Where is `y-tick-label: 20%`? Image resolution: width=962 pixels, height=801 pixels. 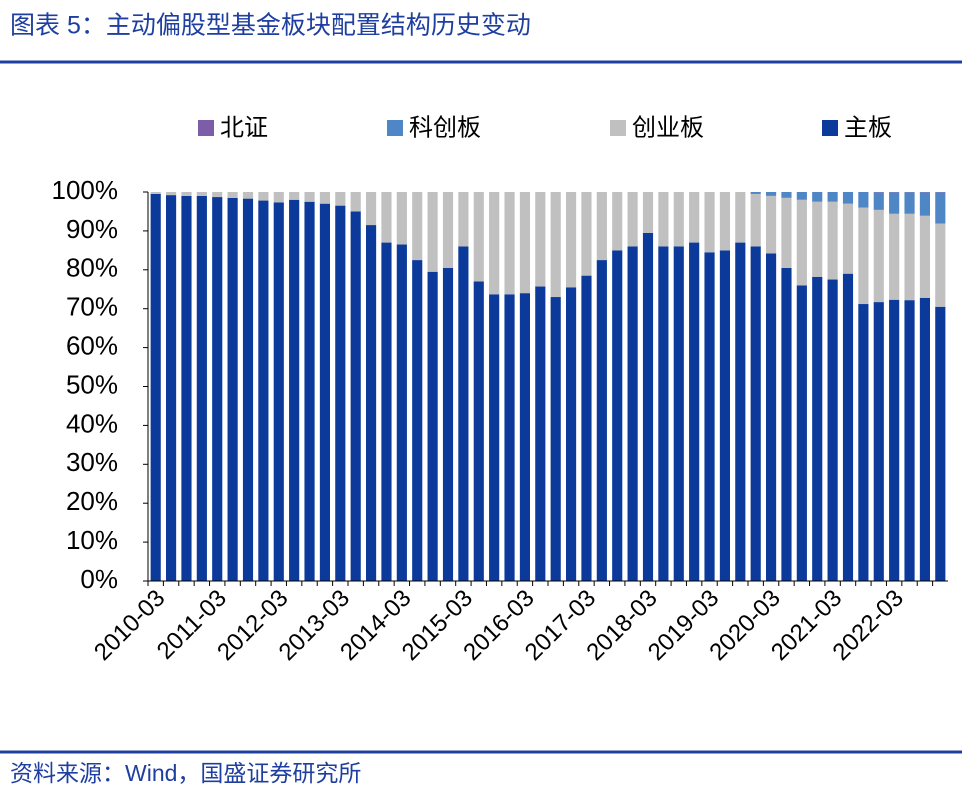
y-tick-label: 20% is located at coordinates (92, 501).